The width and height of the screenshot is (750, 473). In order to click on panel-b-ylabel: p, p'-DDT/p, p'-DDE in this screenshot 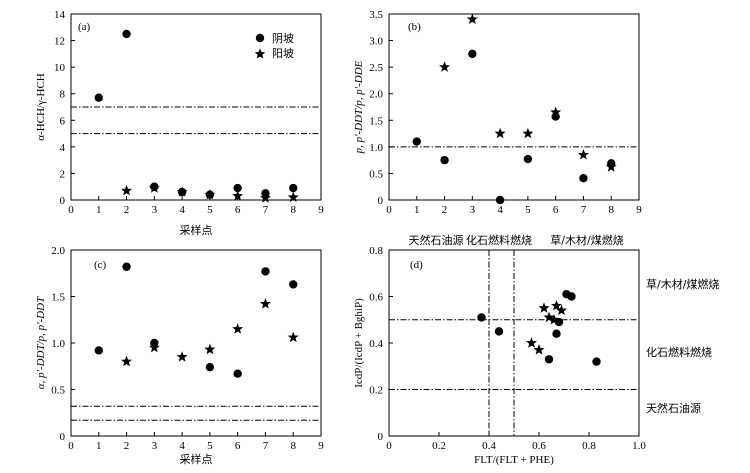, I will do `click(359, 107)`.